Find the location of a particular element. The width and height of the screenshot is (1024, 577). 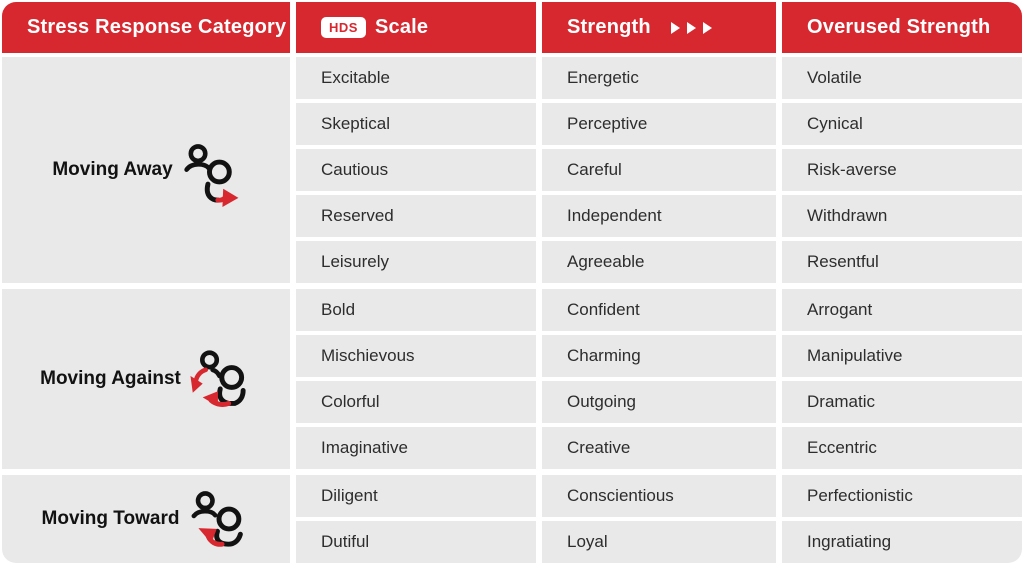

cell-overused: Withdrawn is located at coordinates (902, 216).